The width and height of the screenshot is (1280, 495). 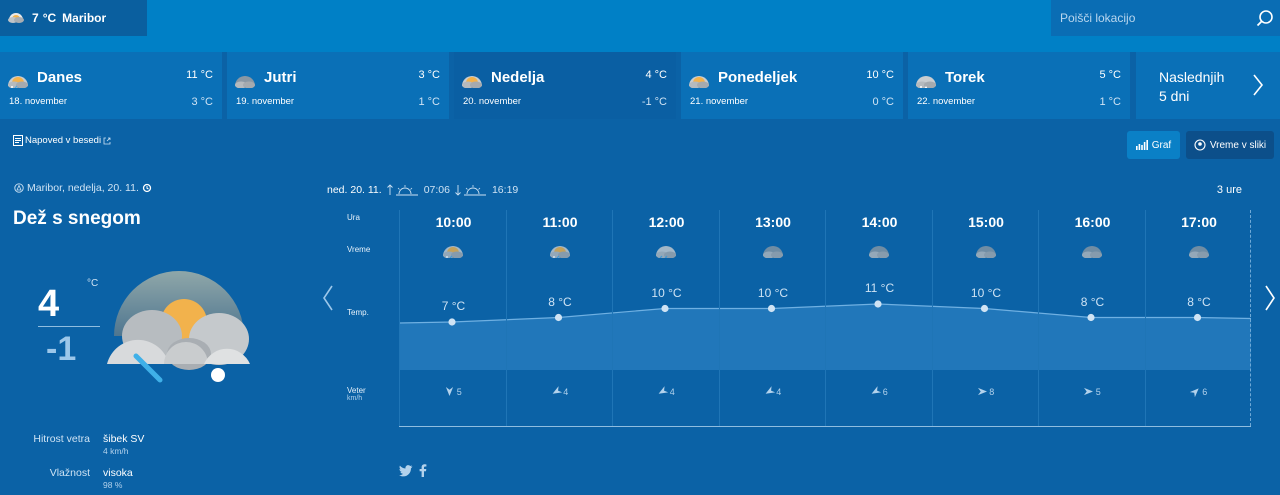 What do you see at coordinates (470, 190) in the screenshot?
I see `sunset-icon` at bounding box center [470, 190].